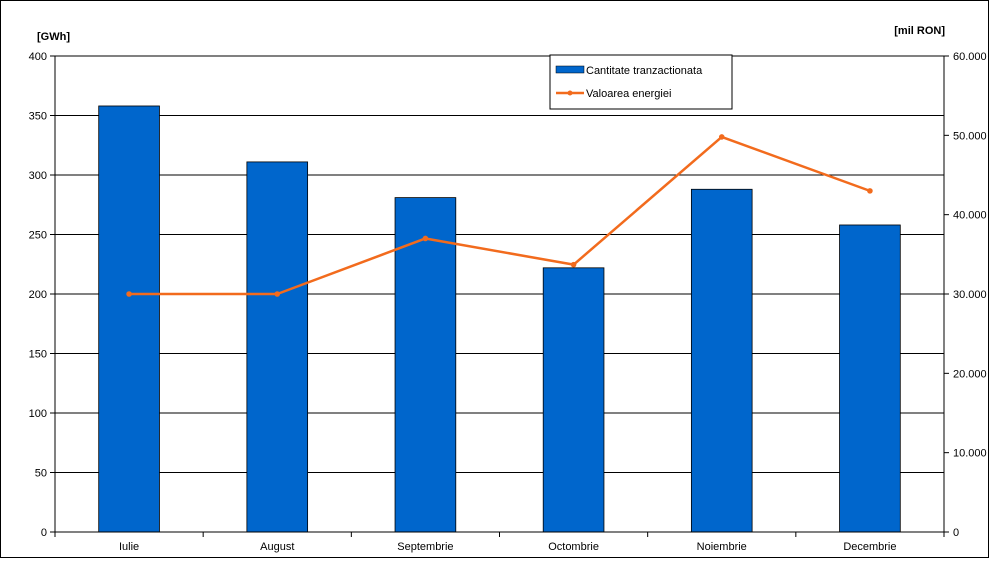 This screenshot has width=989, height=563. I want to click on y2-tick-label: 0, so click(956, 533).